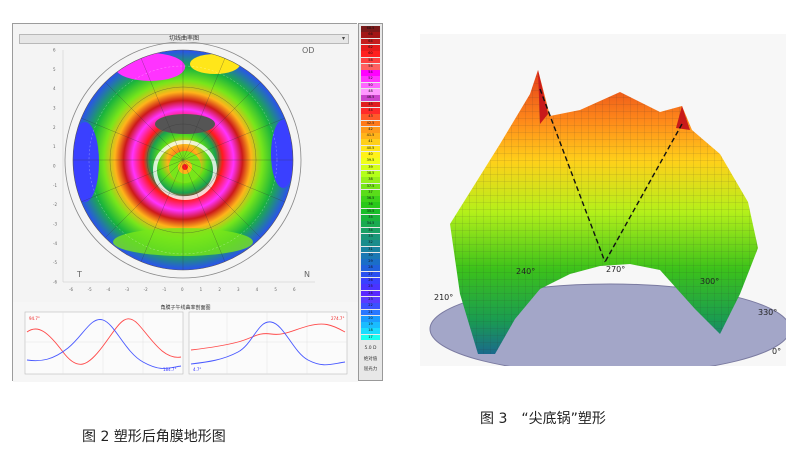 Image resolution: width=802 pixels, height=453 pixels. I want to click on scale-cell: 39, so click(370, 167).